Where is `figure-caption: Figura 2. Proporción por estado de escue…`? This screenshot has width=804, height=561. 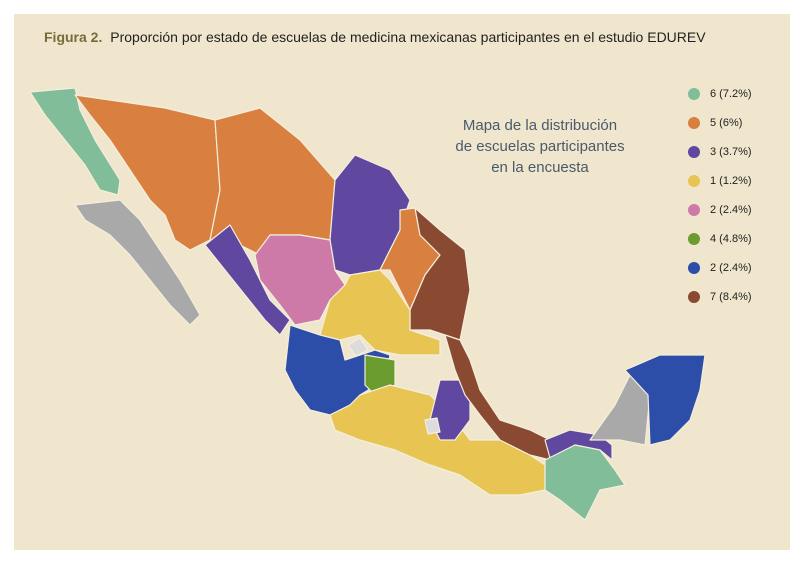
figure-caption: Figura 2. Proporción por estado de escue… is located at coordinates (375, 37).